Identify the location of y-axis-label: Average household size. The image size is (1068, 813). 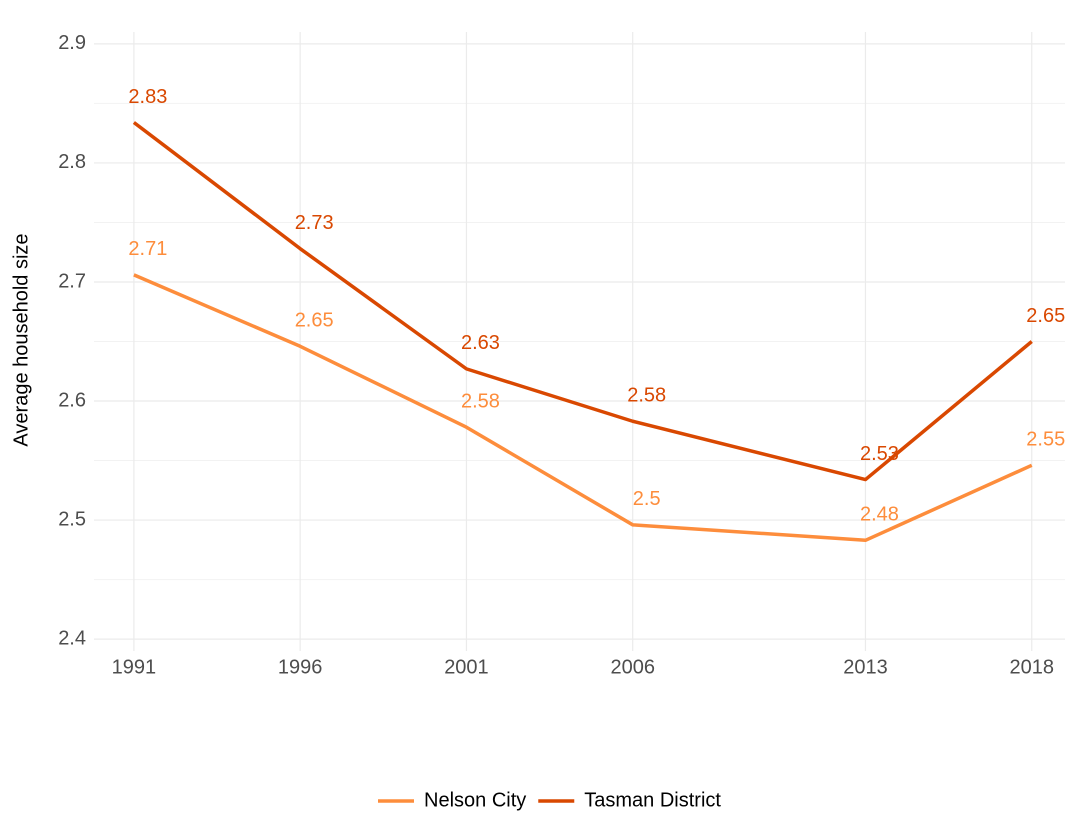
(21, 339).